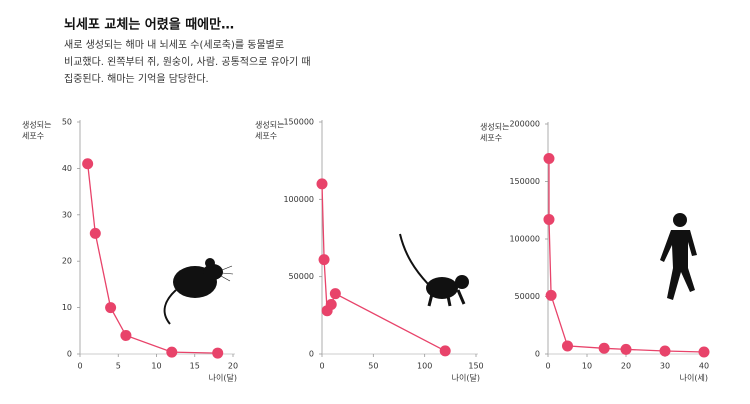 The width and height of the screenshot is (750, 404). What do you see at coordinates (424, 366) in the screenshot?
I see `x-tick-label: 100` at bounding box center [424, 366].